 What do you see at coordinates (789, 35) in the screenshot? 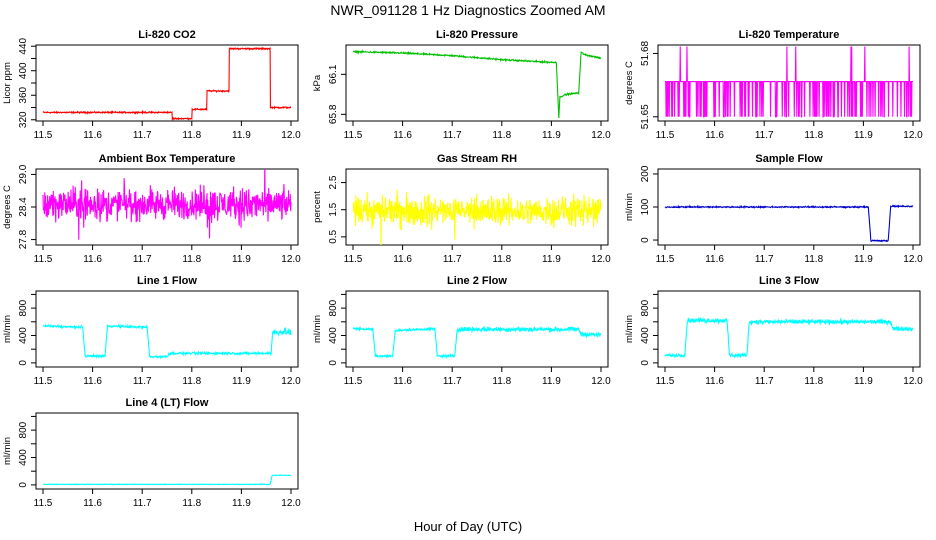
I see `chart2-title: Li-820 Temperature` at bounding box center [789, 35].